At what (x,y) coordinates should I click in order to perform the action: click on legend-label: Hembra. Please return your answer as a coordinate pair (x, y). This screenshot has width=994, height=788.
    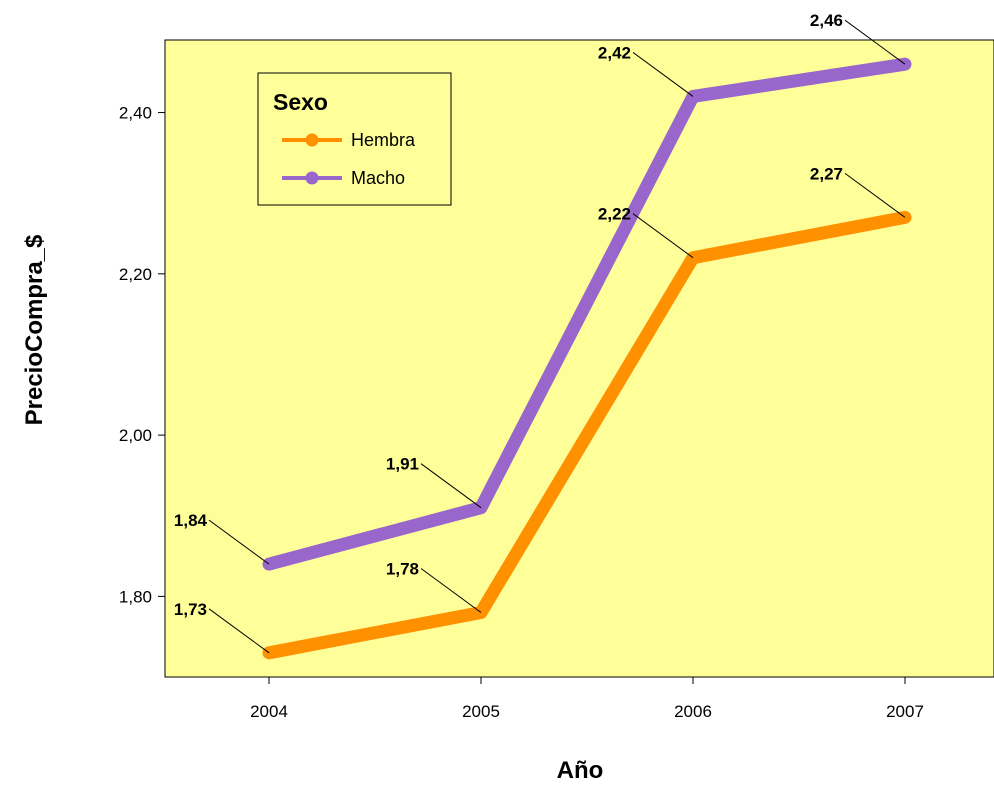
    Looking at the image, I should click on (383, 140).